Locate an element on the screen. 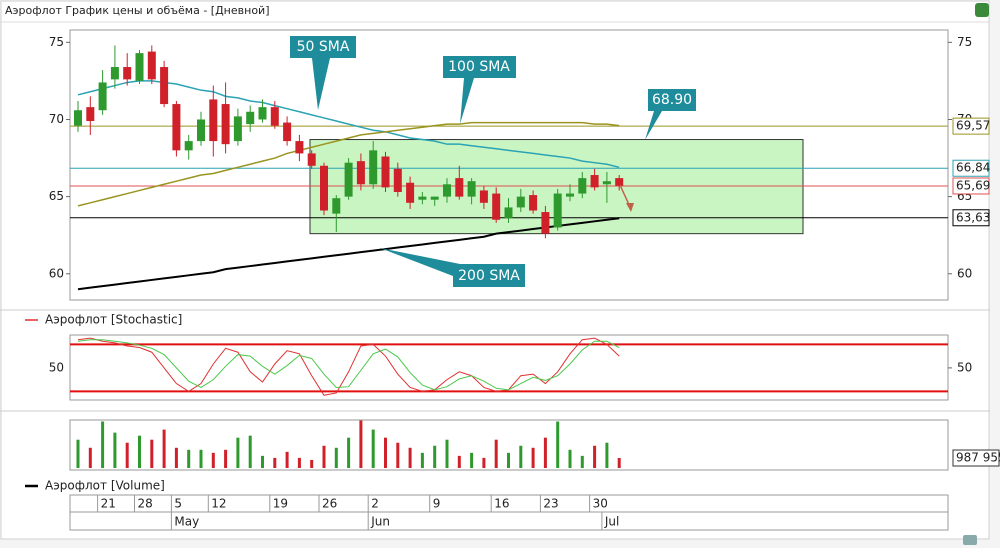  price-label: 65,69 is located at coordinates (973, 185).